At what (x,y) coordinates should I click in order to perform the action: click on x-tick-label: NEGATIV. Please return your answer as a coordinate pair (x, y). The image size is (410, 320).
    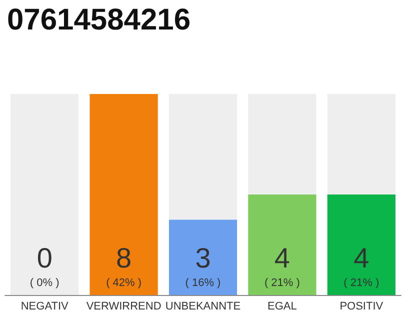
    Looking at the image, I should click on (44, 306).